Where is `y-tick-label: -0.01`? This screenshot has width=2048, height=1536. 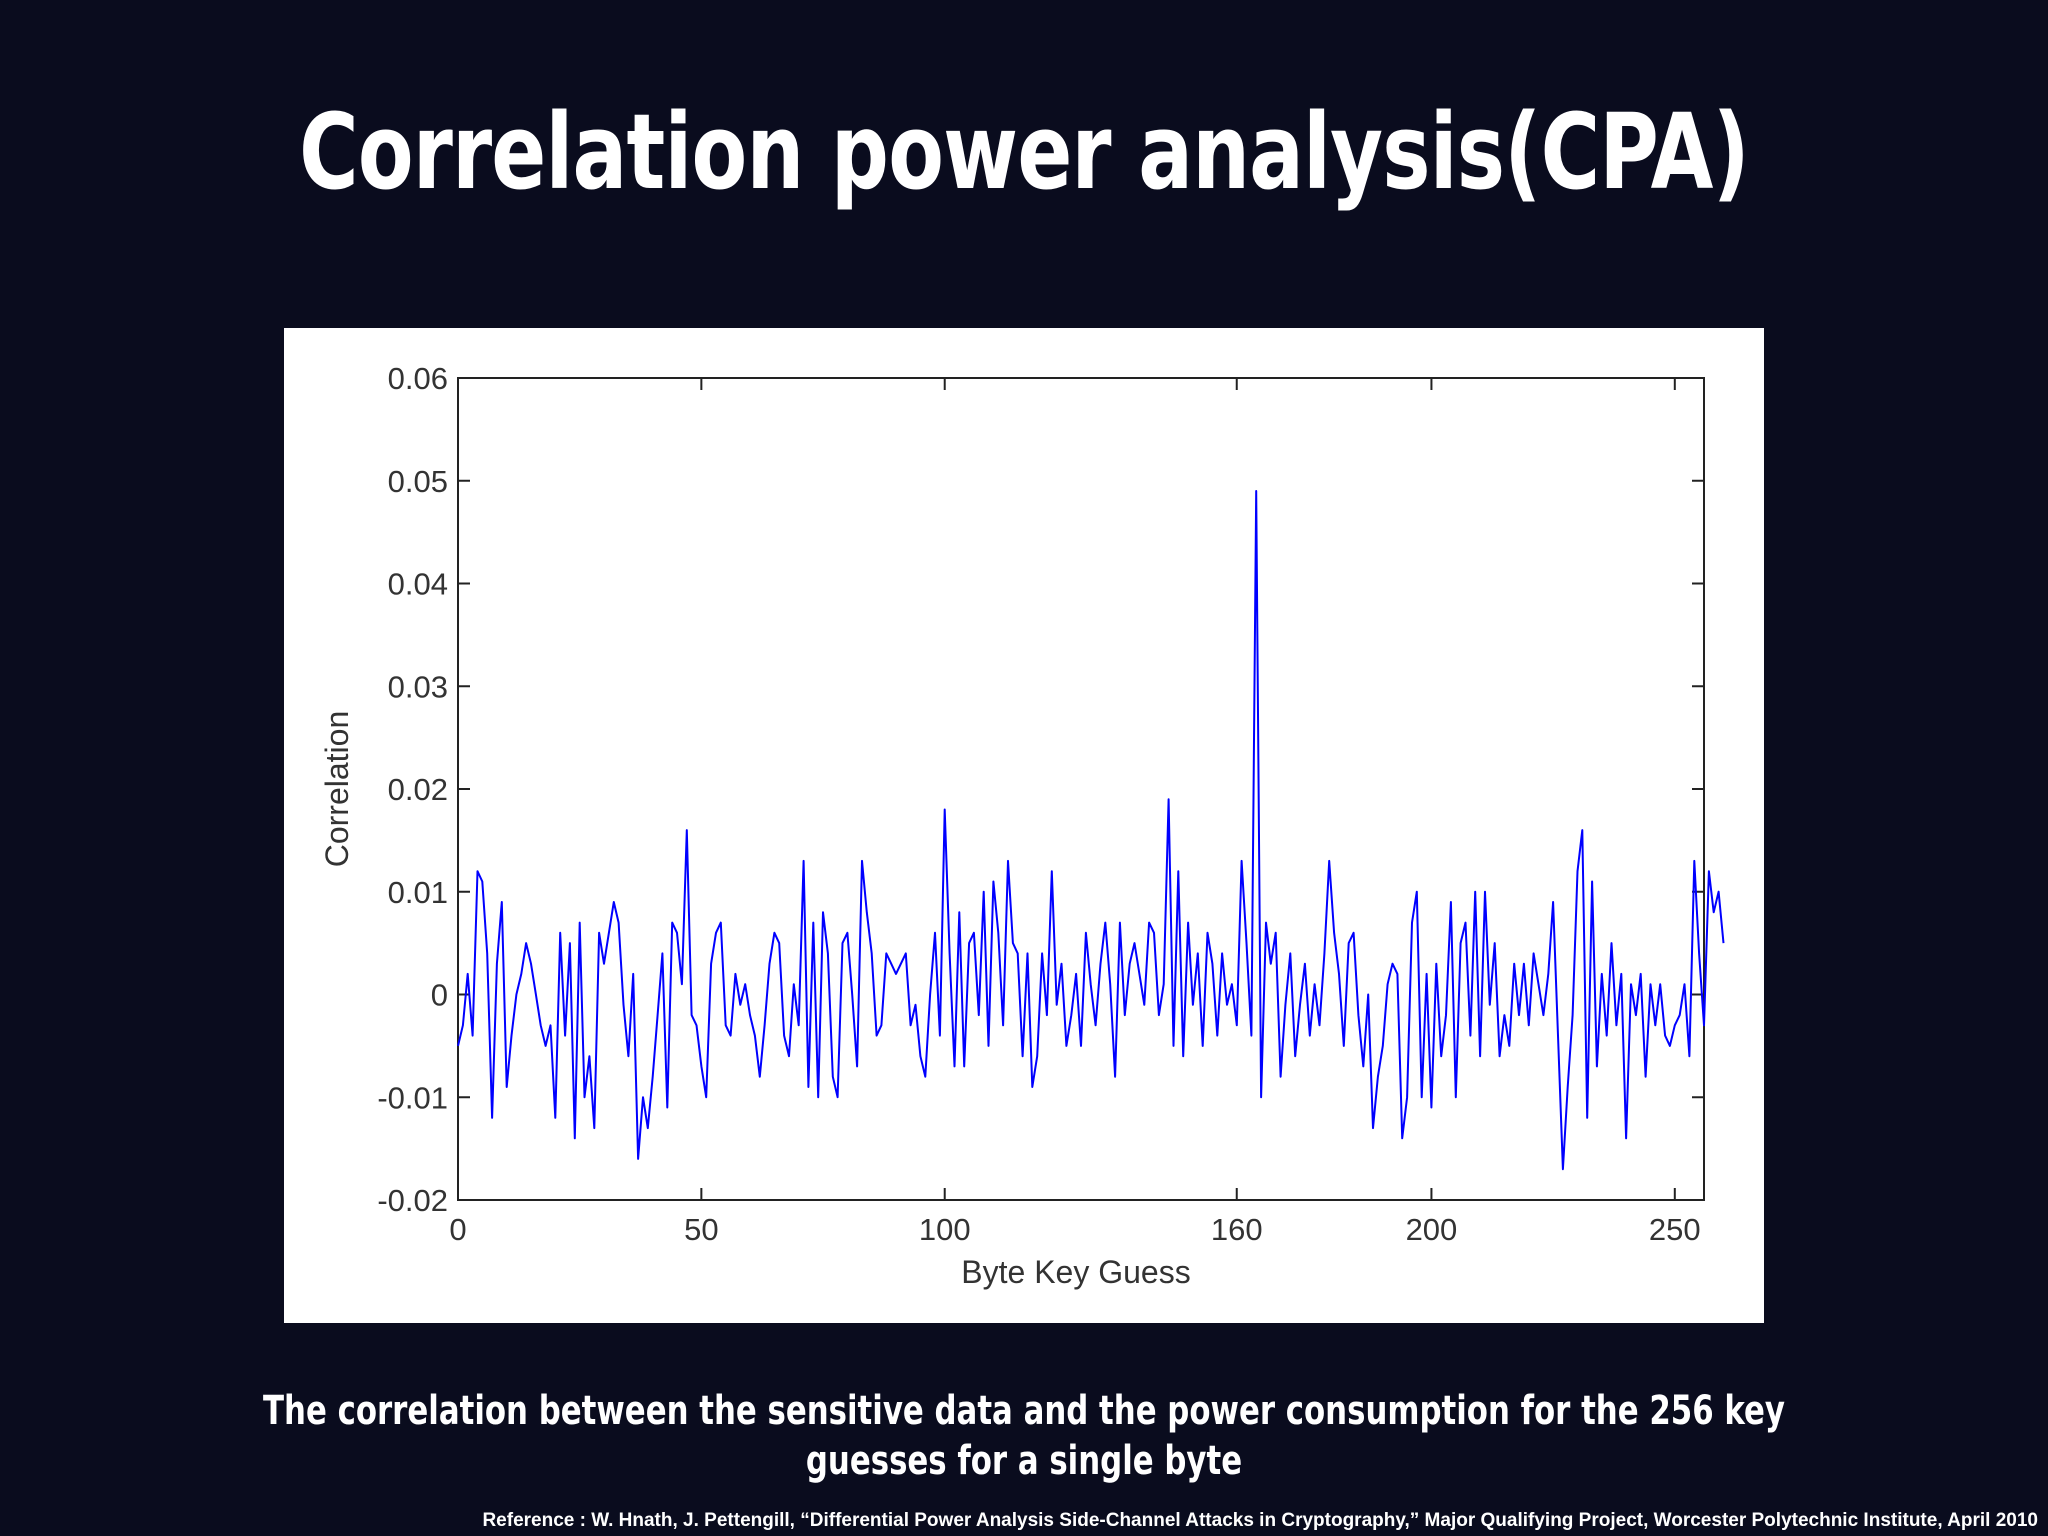 y-tick-label: -0.01 is located at coordinates (412, 1097).